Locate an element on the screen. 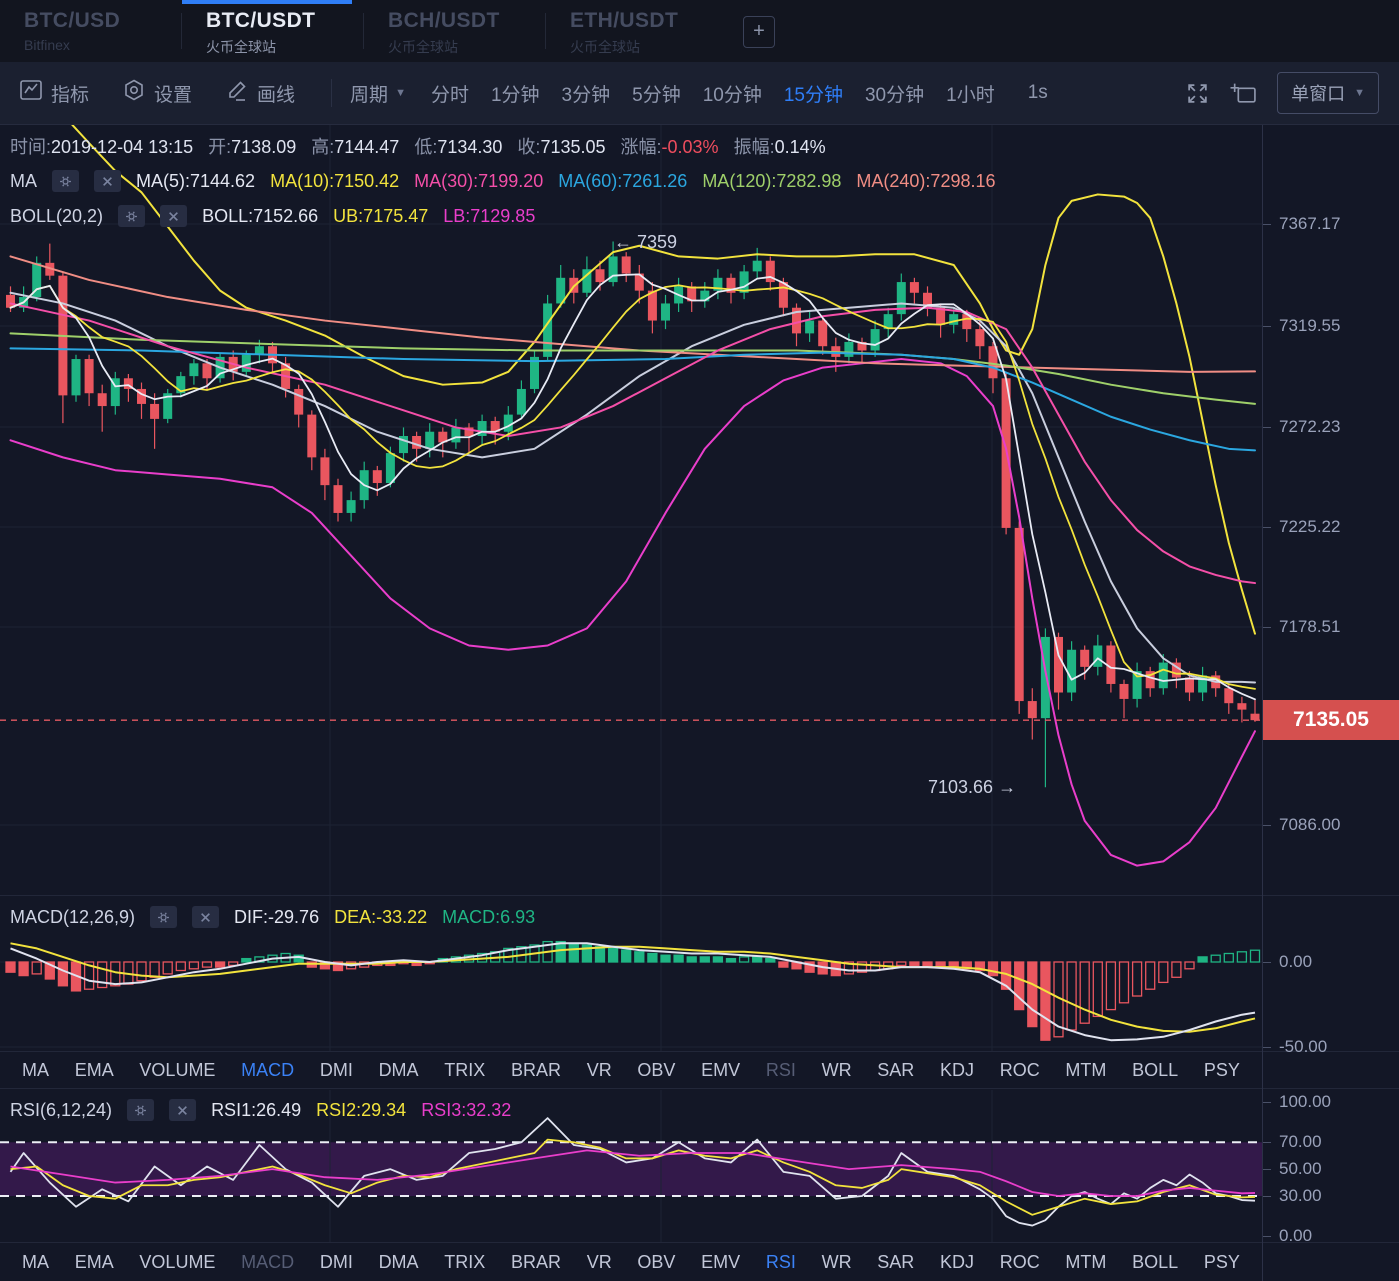 The image size is (1399, 1281). rsi-chart-canvas is located at coordinates (631, 1166).